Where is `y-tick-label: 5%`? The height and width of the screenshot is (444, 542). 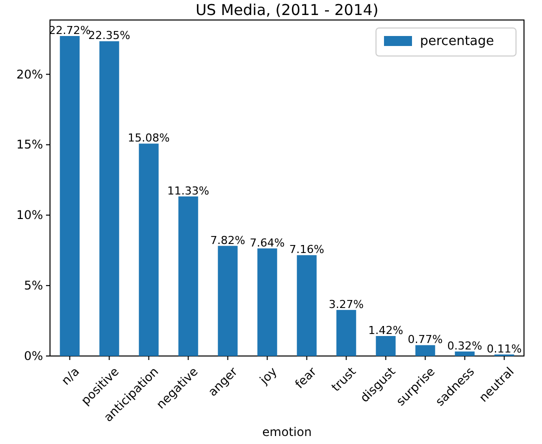 y-tick-label: 5% is located at coordinates (33, 285).